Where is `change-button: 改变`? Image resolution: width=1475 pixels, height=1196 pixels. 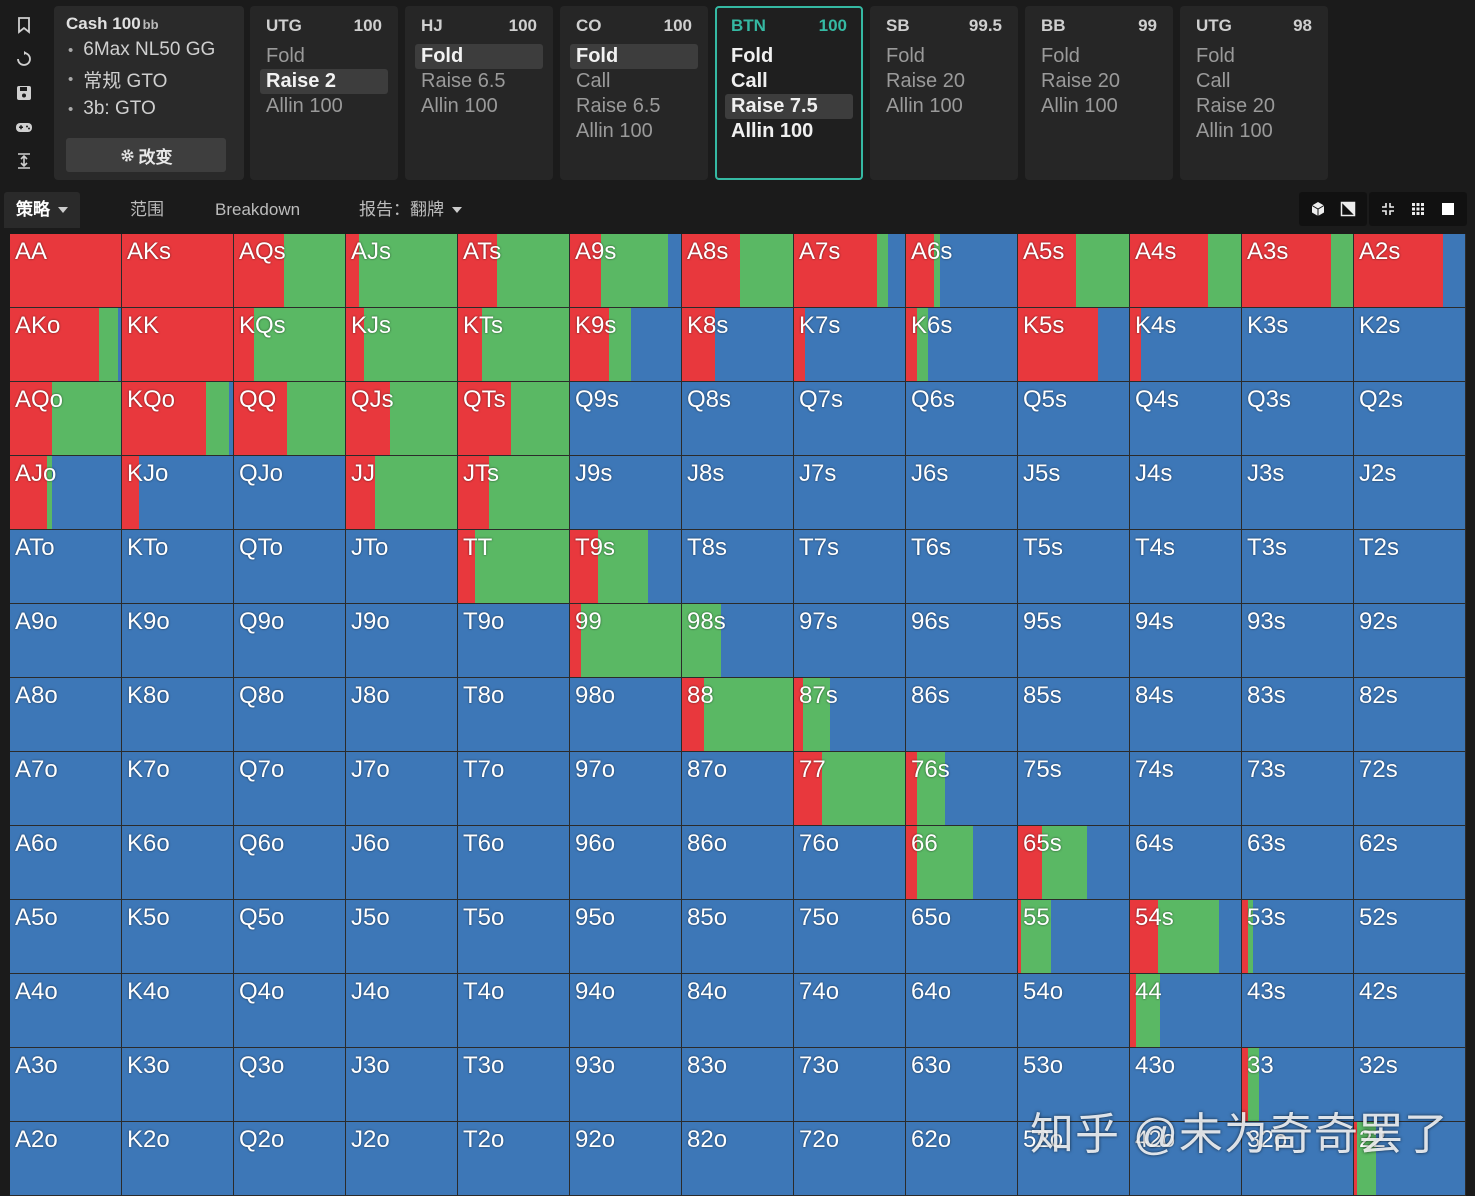
change-button: 改变 is located at coordinates (146, 155).